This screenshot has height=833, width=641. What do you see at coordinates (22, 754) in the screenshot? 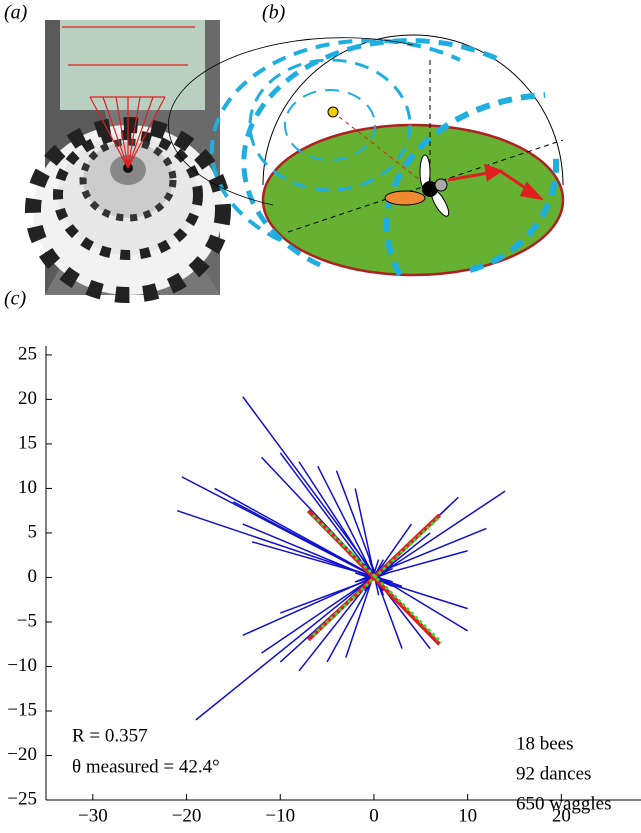
I see `y-tick-label: −20` at bounding box center [22, 754].